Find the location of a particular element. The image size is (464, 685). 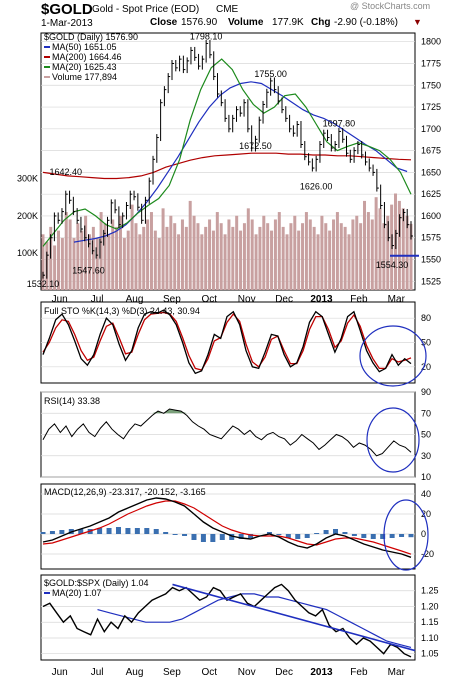

sto-highlight-circle is located at coordinates (393, 356).